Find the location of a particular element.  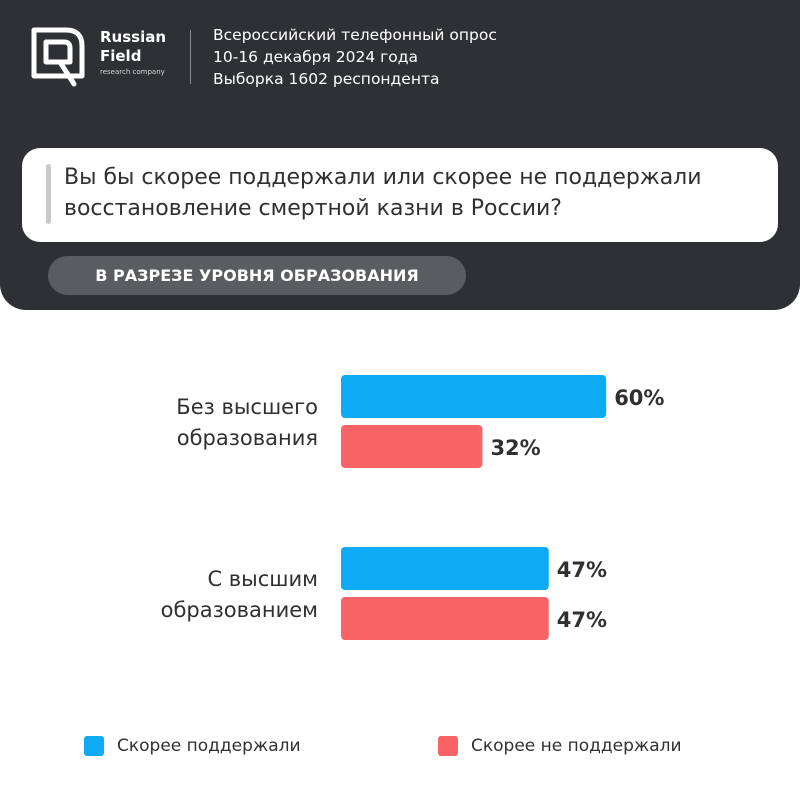

russian-field-logo-icon is located at coordinates (58, 57).